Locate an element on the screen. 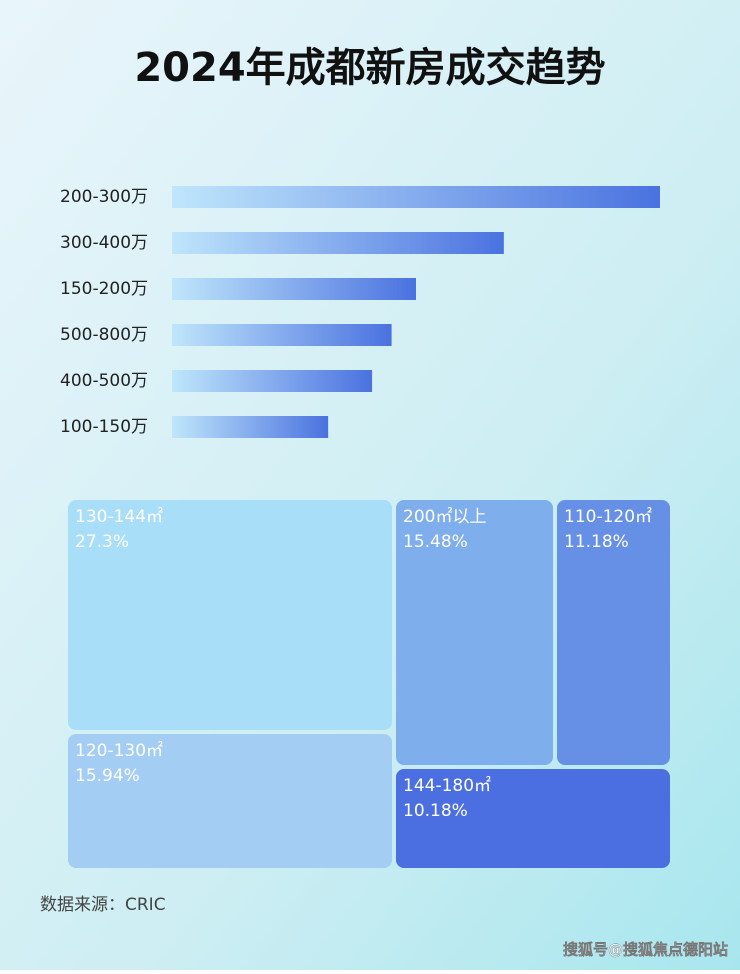 This screenshot has height=974, width=740. cell-value: 15.48% is located at coordinates (435, 542).